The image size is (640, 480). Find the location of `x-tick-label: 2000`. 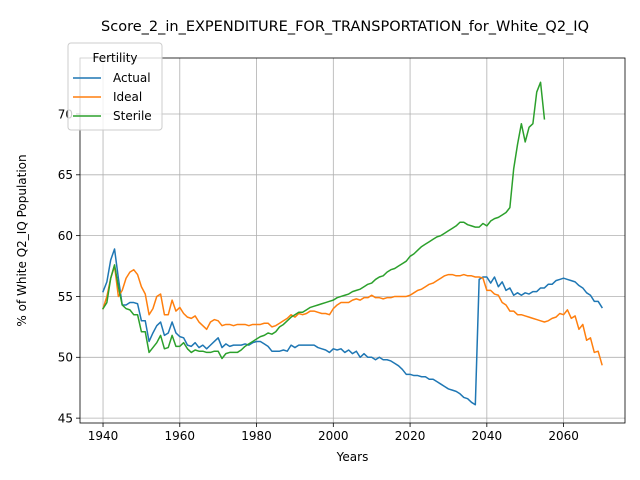

x-tick-label: 2000 is located at coordinates (333, 436).